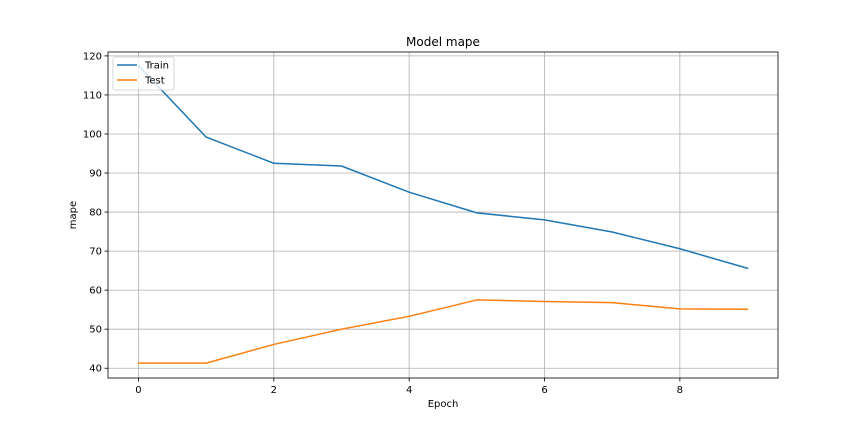 The width and height of the screenshot is (864, 432). What do you see at coordinates (680, 390) in the screenshot?
I see `x-tick-label: 8` at bounding box center [680, 390].